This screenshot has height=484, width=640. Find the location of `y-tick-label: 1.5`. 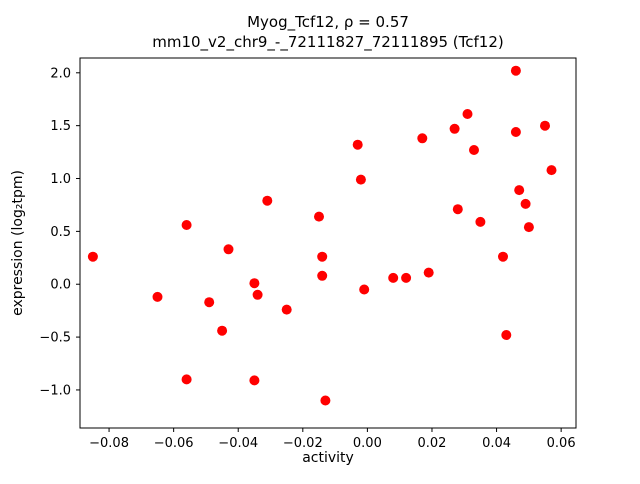

y-tick-label: 1.5 is located at coordinates (60, 126).